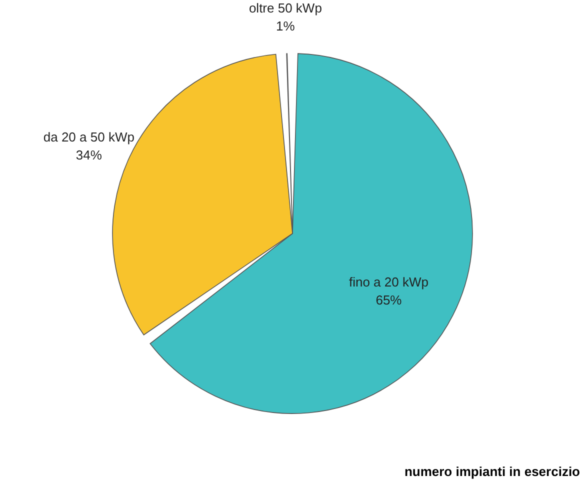 The width and height of the screenshot is (585, 484). I want to click on data-label: 65%, so click(389, 300).